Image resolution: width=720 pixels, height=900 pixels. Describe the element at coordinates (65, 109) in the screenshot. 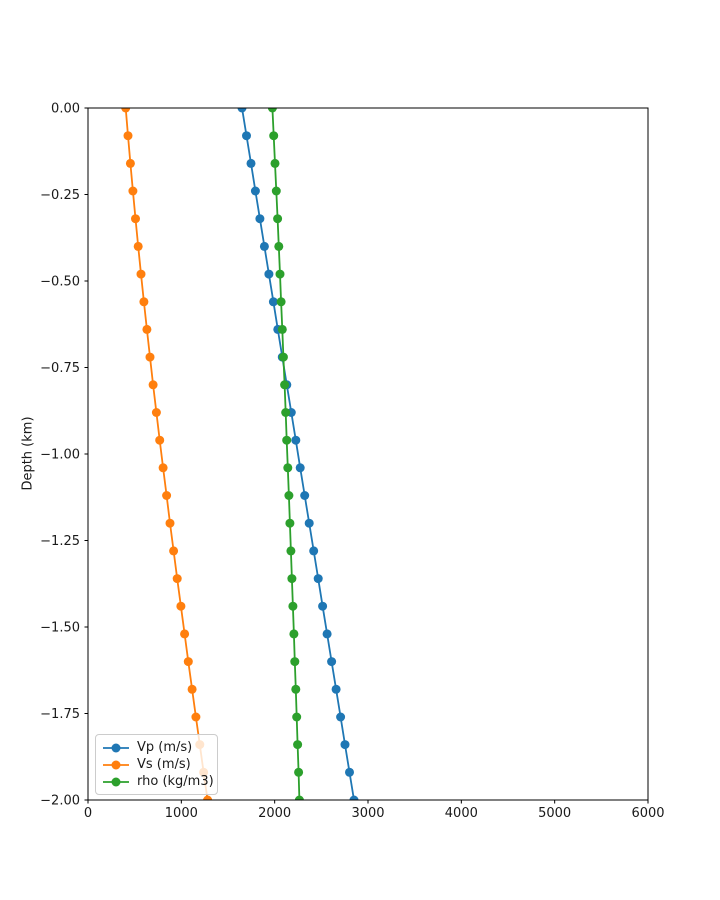

I see `y-tick-label: 0.00` at that location.